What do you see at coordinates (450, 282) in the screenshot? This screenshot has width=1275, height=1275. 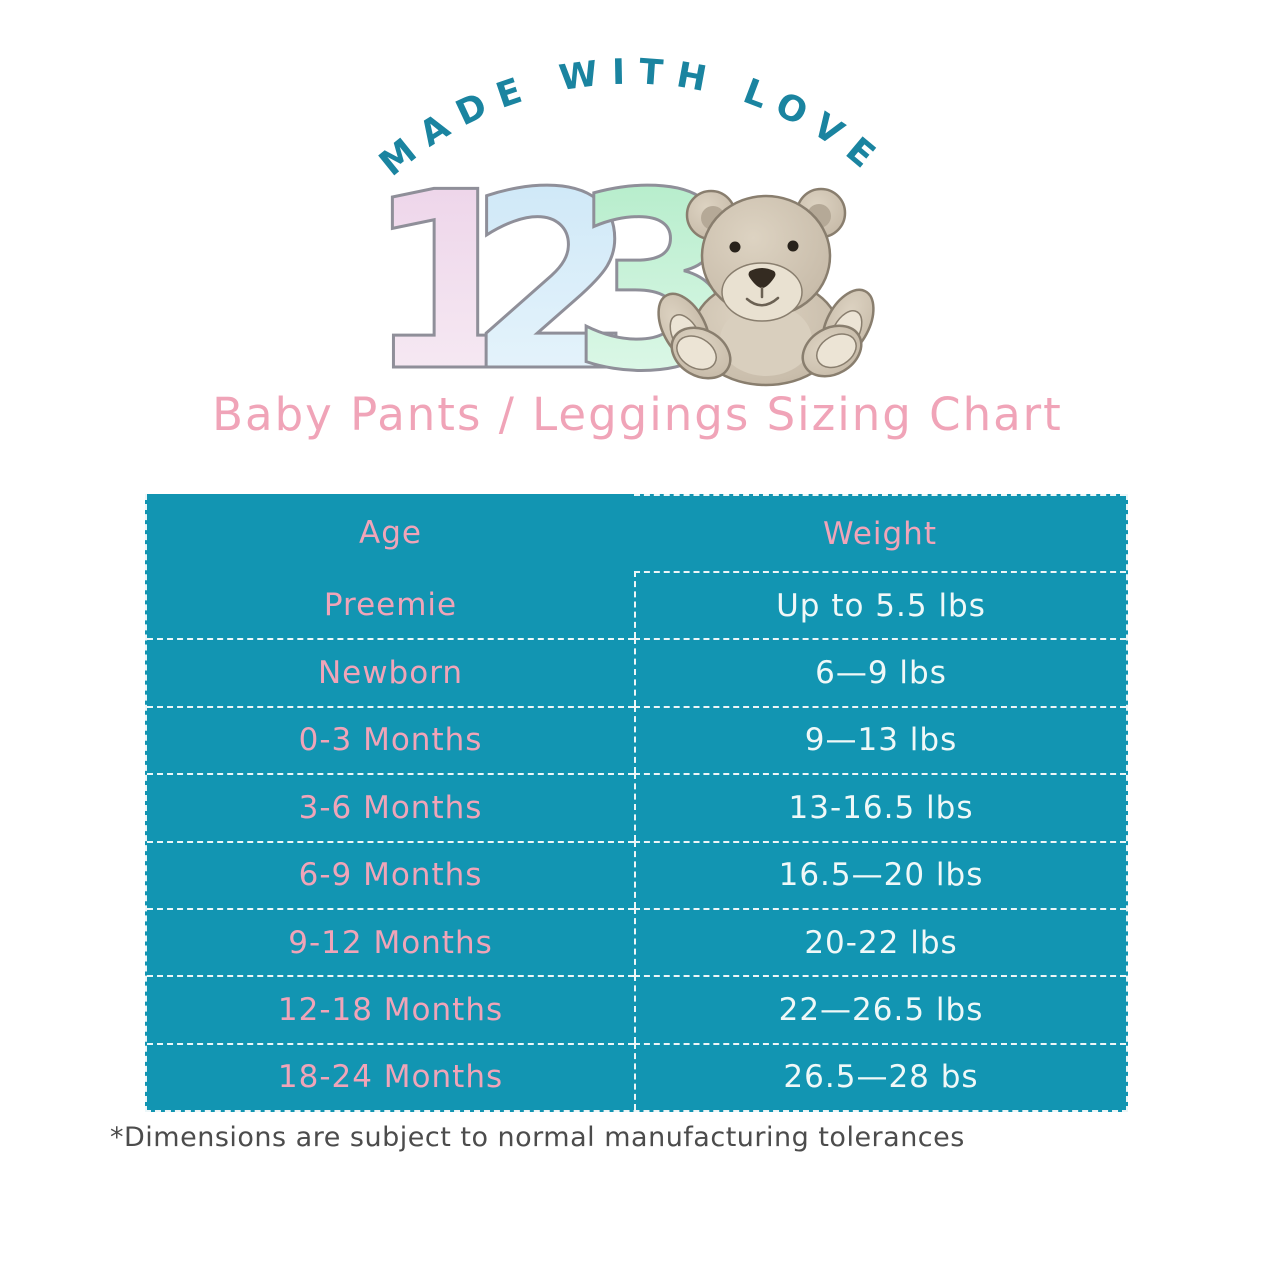 I see `digit-1: 1` at bounding box center [450, 282].